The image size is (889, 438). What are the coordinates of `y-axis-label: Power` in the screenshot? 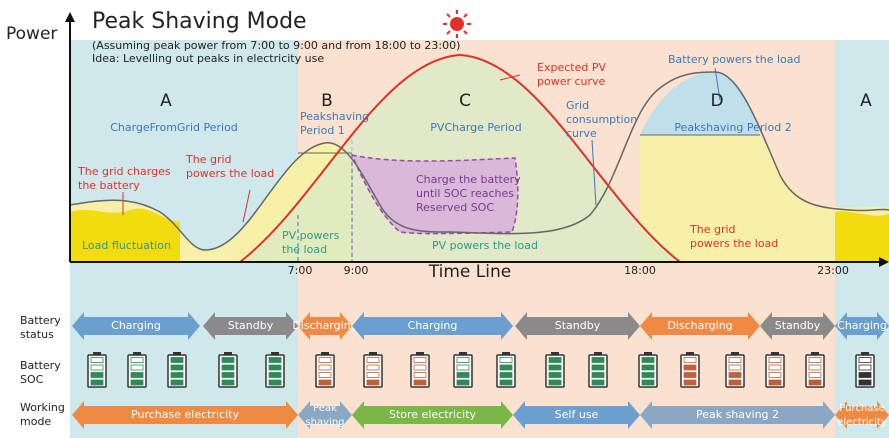 It's located at (31, 34).